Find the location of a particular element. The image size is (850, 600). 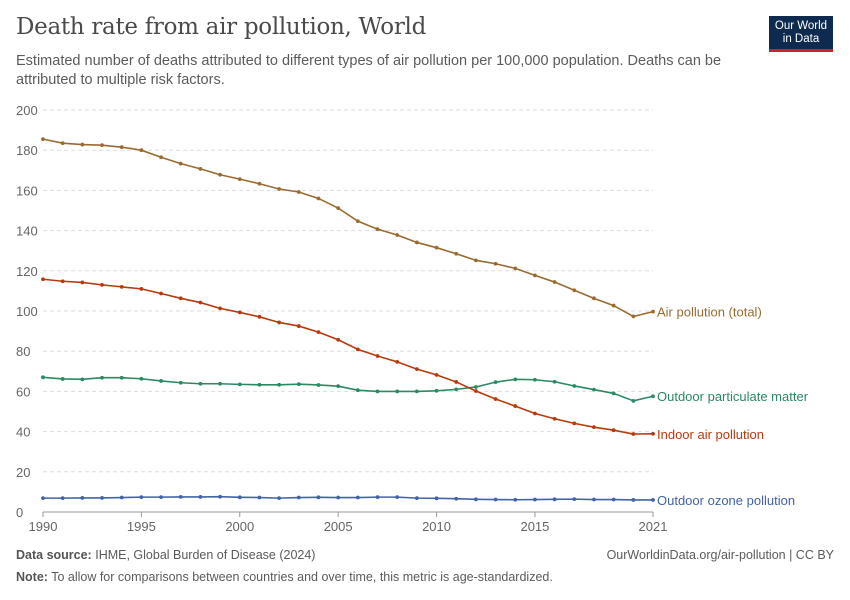

x-tick-label: 2010 is located at coordinates (436, 526).